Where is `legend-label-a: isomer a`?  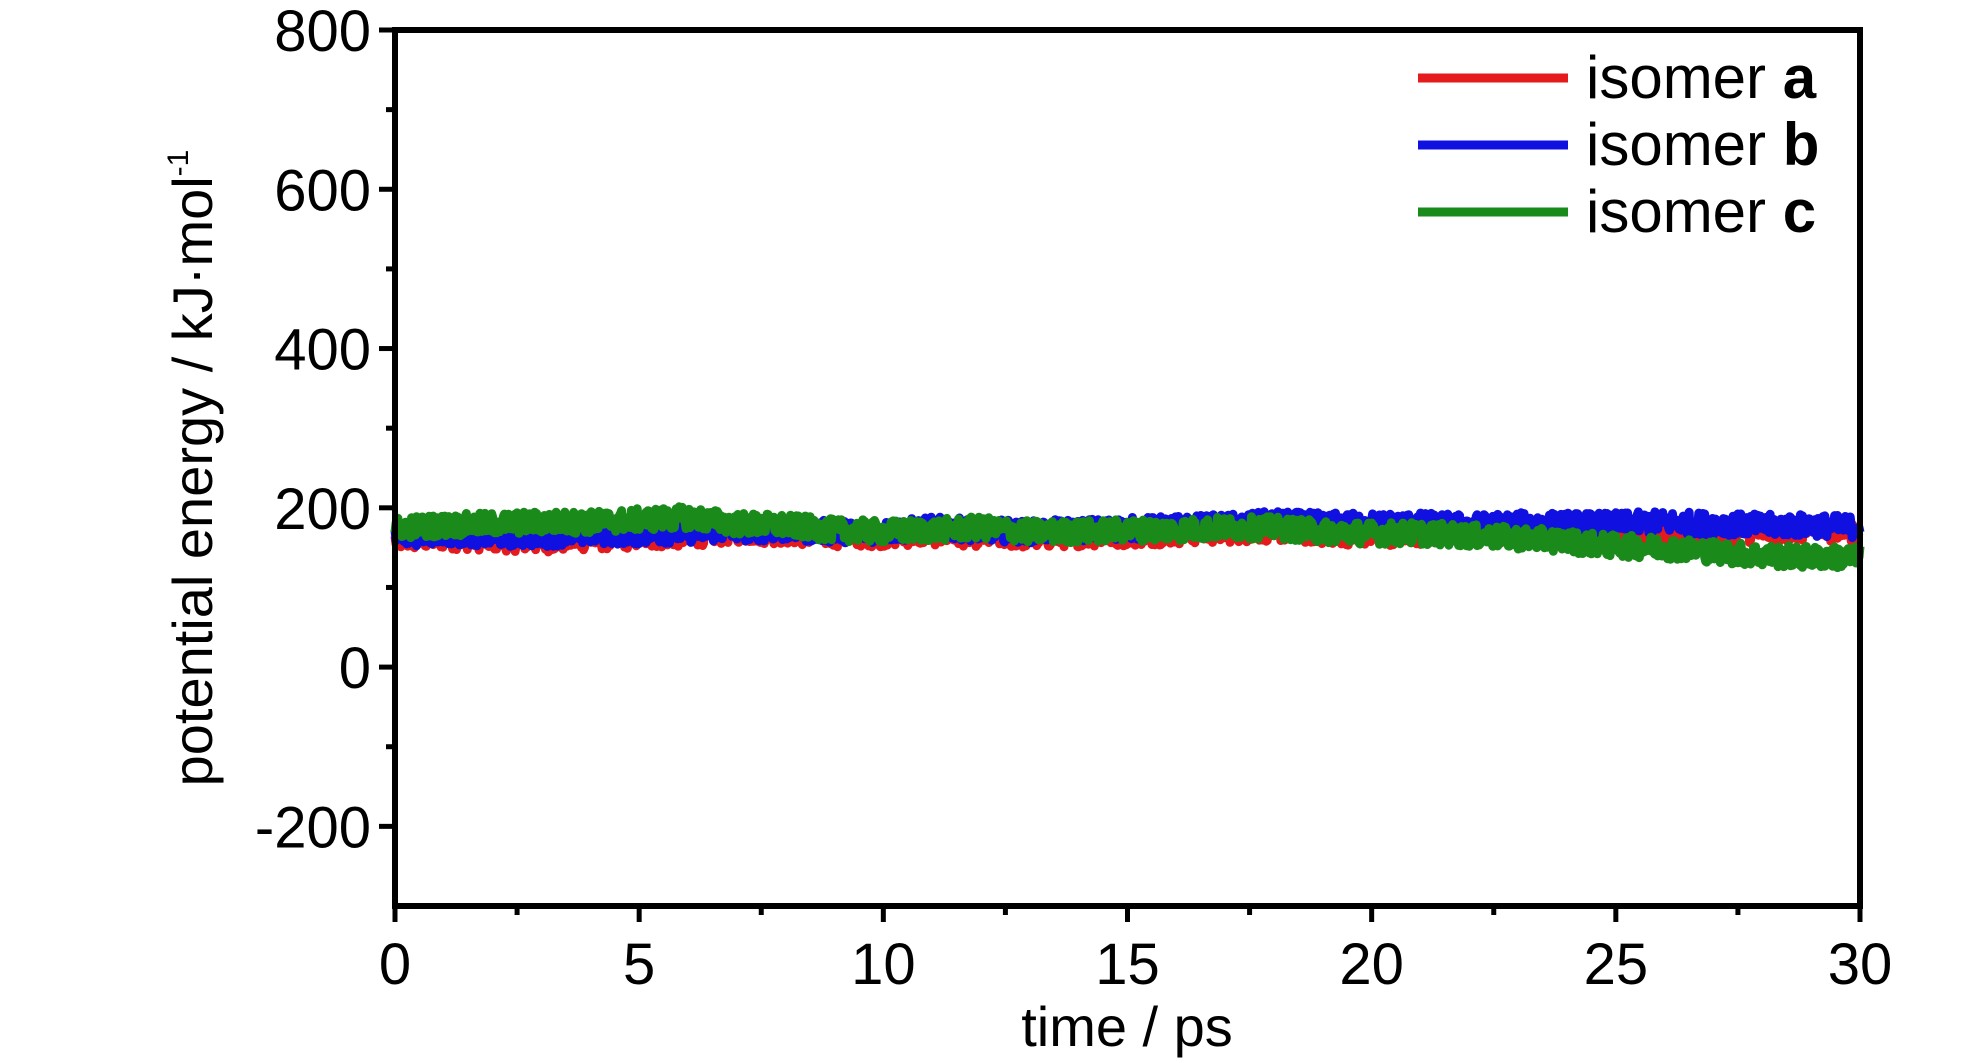
legend-label-a: isomer a is located at coordinates (1701, 77).